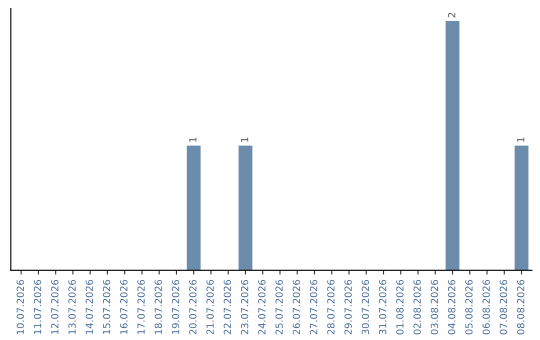 The width and height of the screenshot is (540, 340). What do you see at coordinates (228, 307) in the screenshot?
I see `x-tick-label: 22.07.2026` at bounding box center [228, 307].